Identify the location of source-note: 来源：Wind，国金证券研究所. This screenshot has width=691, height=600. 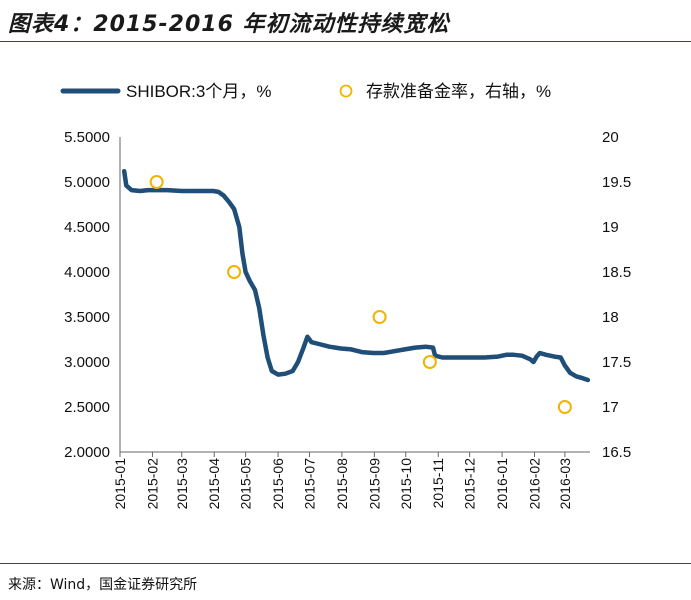
(103, 585).